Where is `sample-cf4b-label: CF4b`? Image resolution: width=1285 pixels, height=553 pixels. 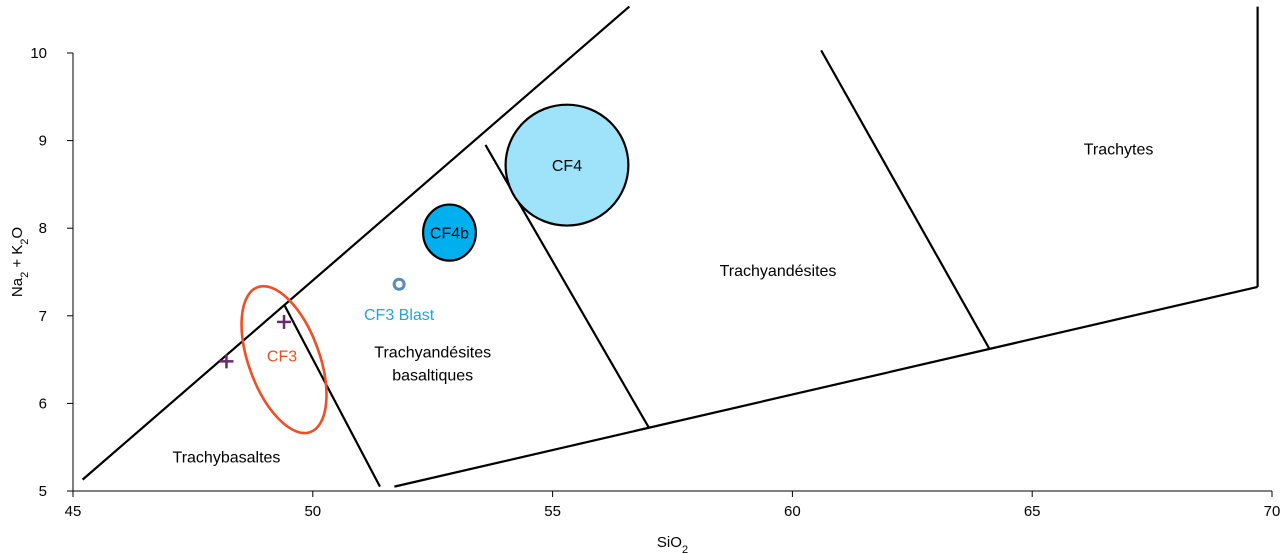
sample-cf4b-label: CF4b is located at coordinates (449, 234).